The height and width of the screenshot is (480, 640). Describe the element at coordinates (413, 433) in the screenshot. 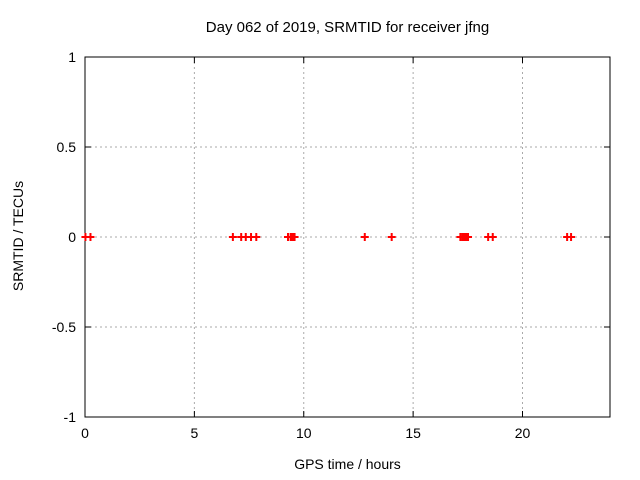

I see `x-tick-label: 15` at that location.